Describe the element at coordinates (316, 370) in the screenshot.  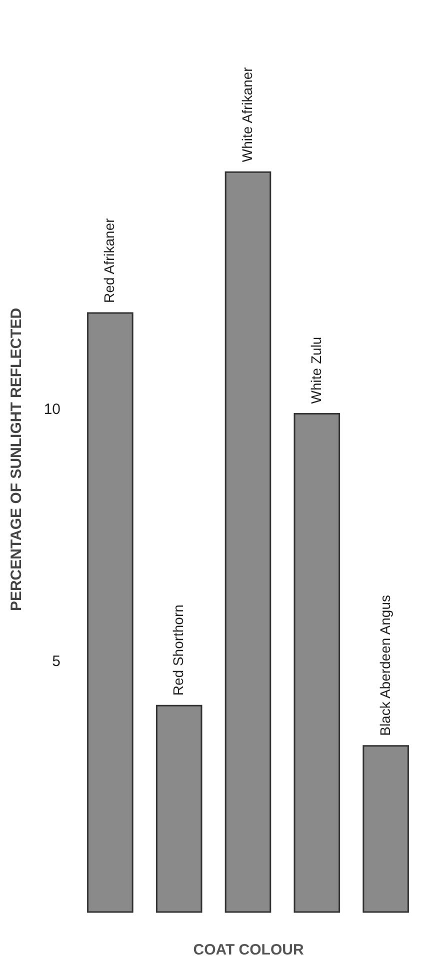
I see `x-tick-label: White Zulu` at that location.